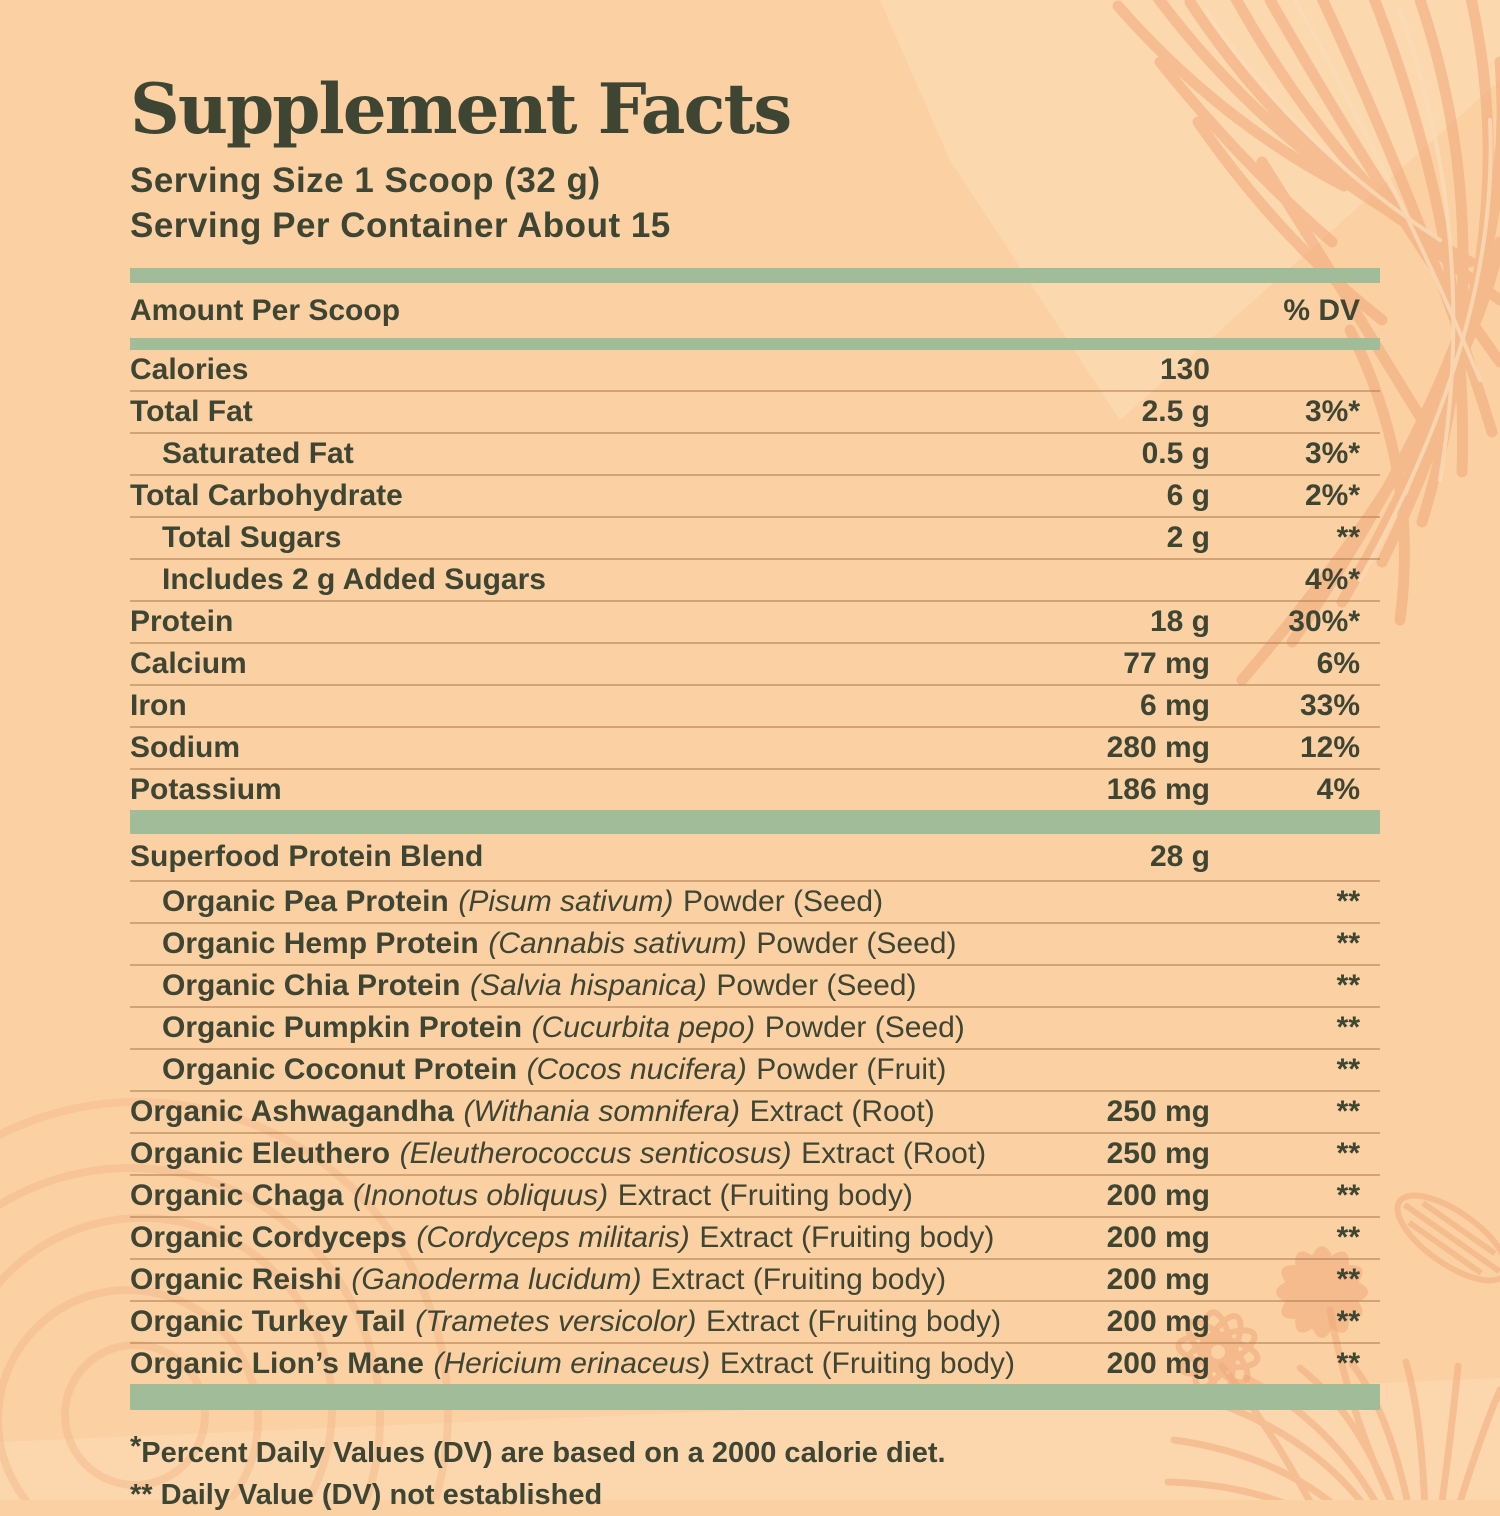 This screenshot has height=1516, width=1500. I want to click on nutrient-label: Potassium, so click(206, 789).